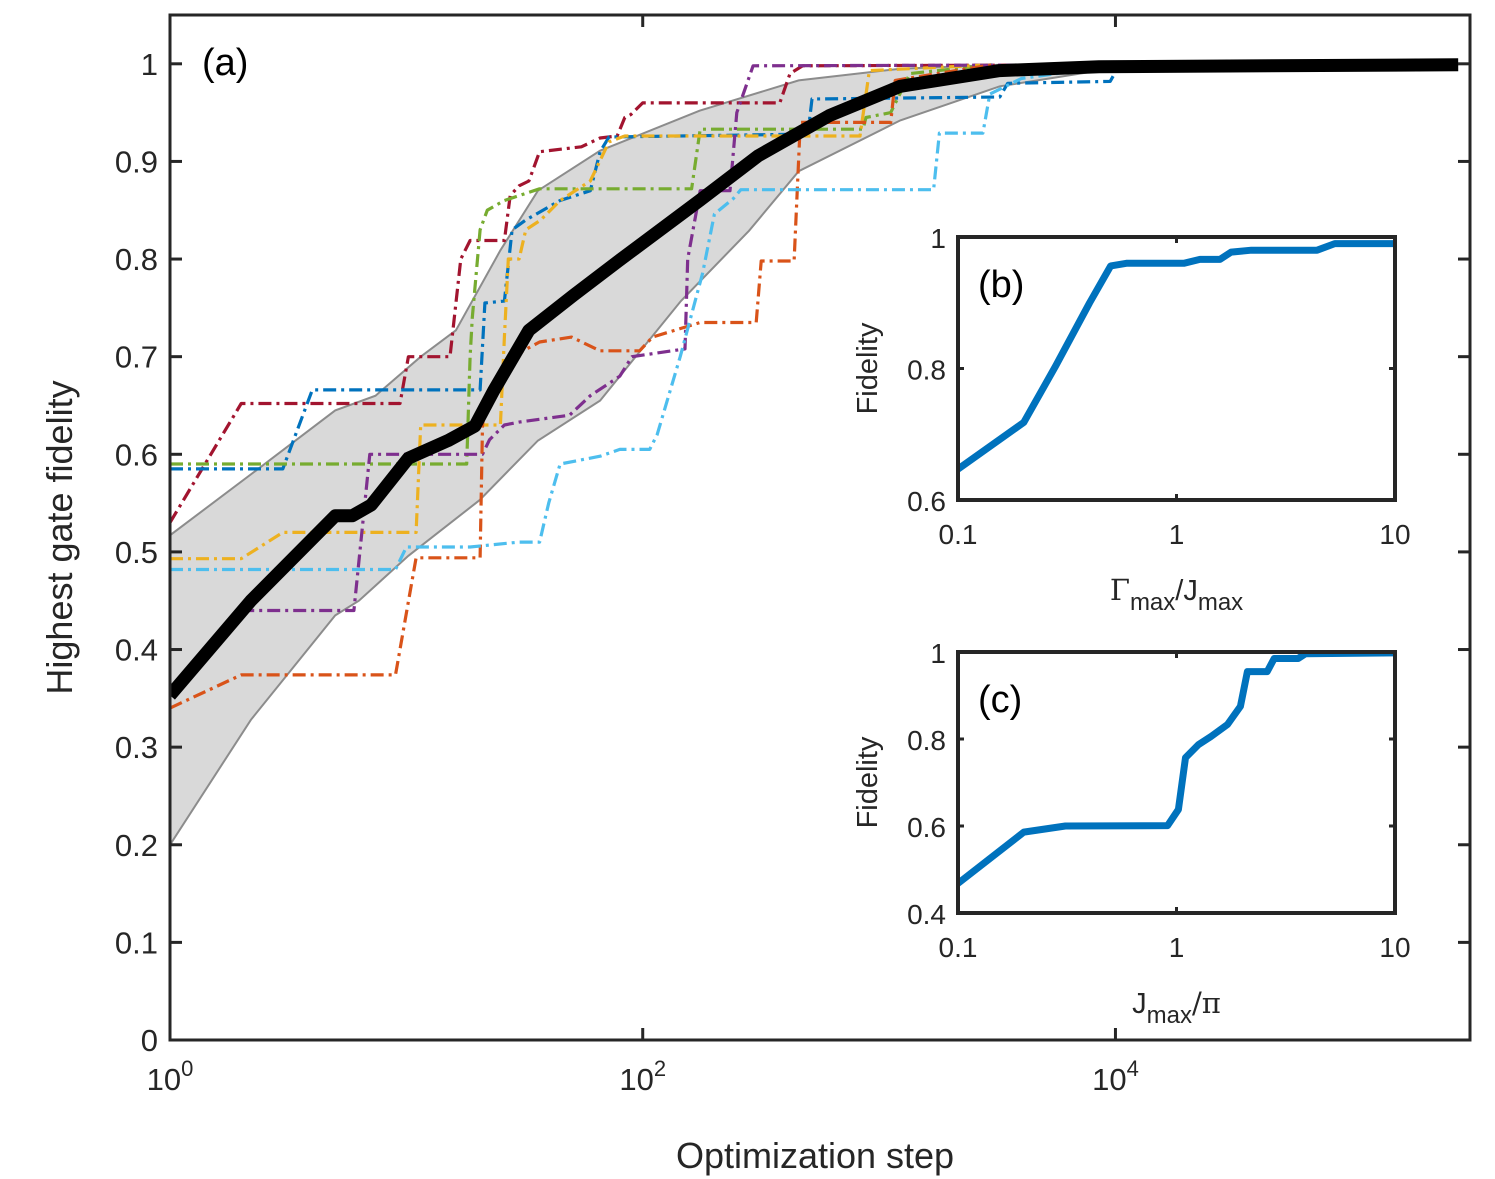 Image resolution: width=1495 pixels, height=1179 pixels. Describe the element at coordinates (1120, 590) in the screenshot. I see `x-axis-title-part: Γ` at that location.